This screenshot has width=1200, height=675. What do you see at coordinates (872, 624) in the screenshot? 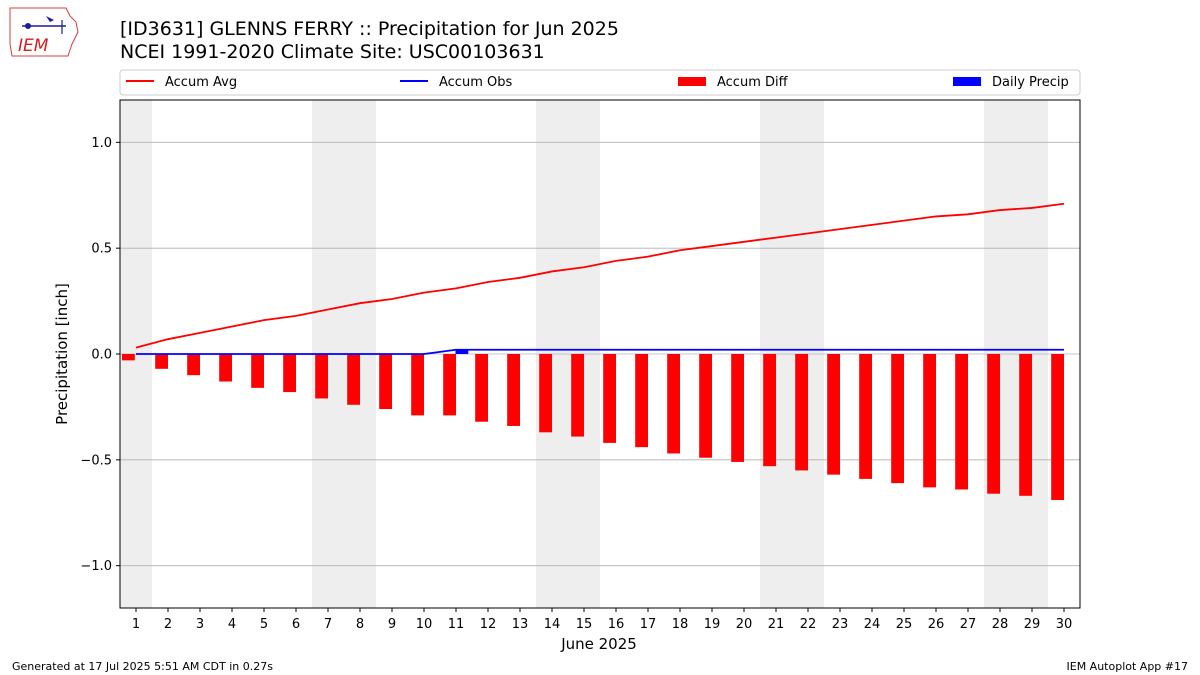
I see `x-tick-label: 24` at bounding box center [872, 624].